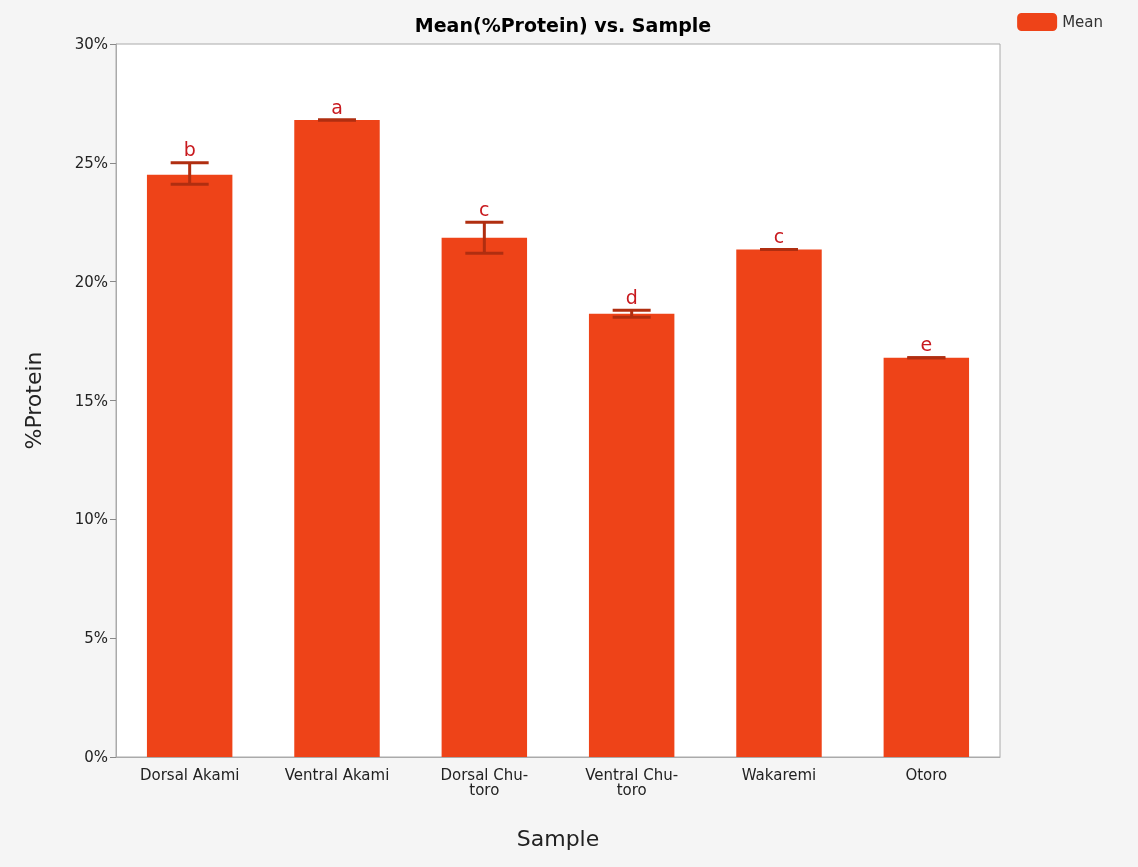  Describe the element at coordinates (91, 400) in the screenshot. I see `y-tick-label: 15%` at that location.